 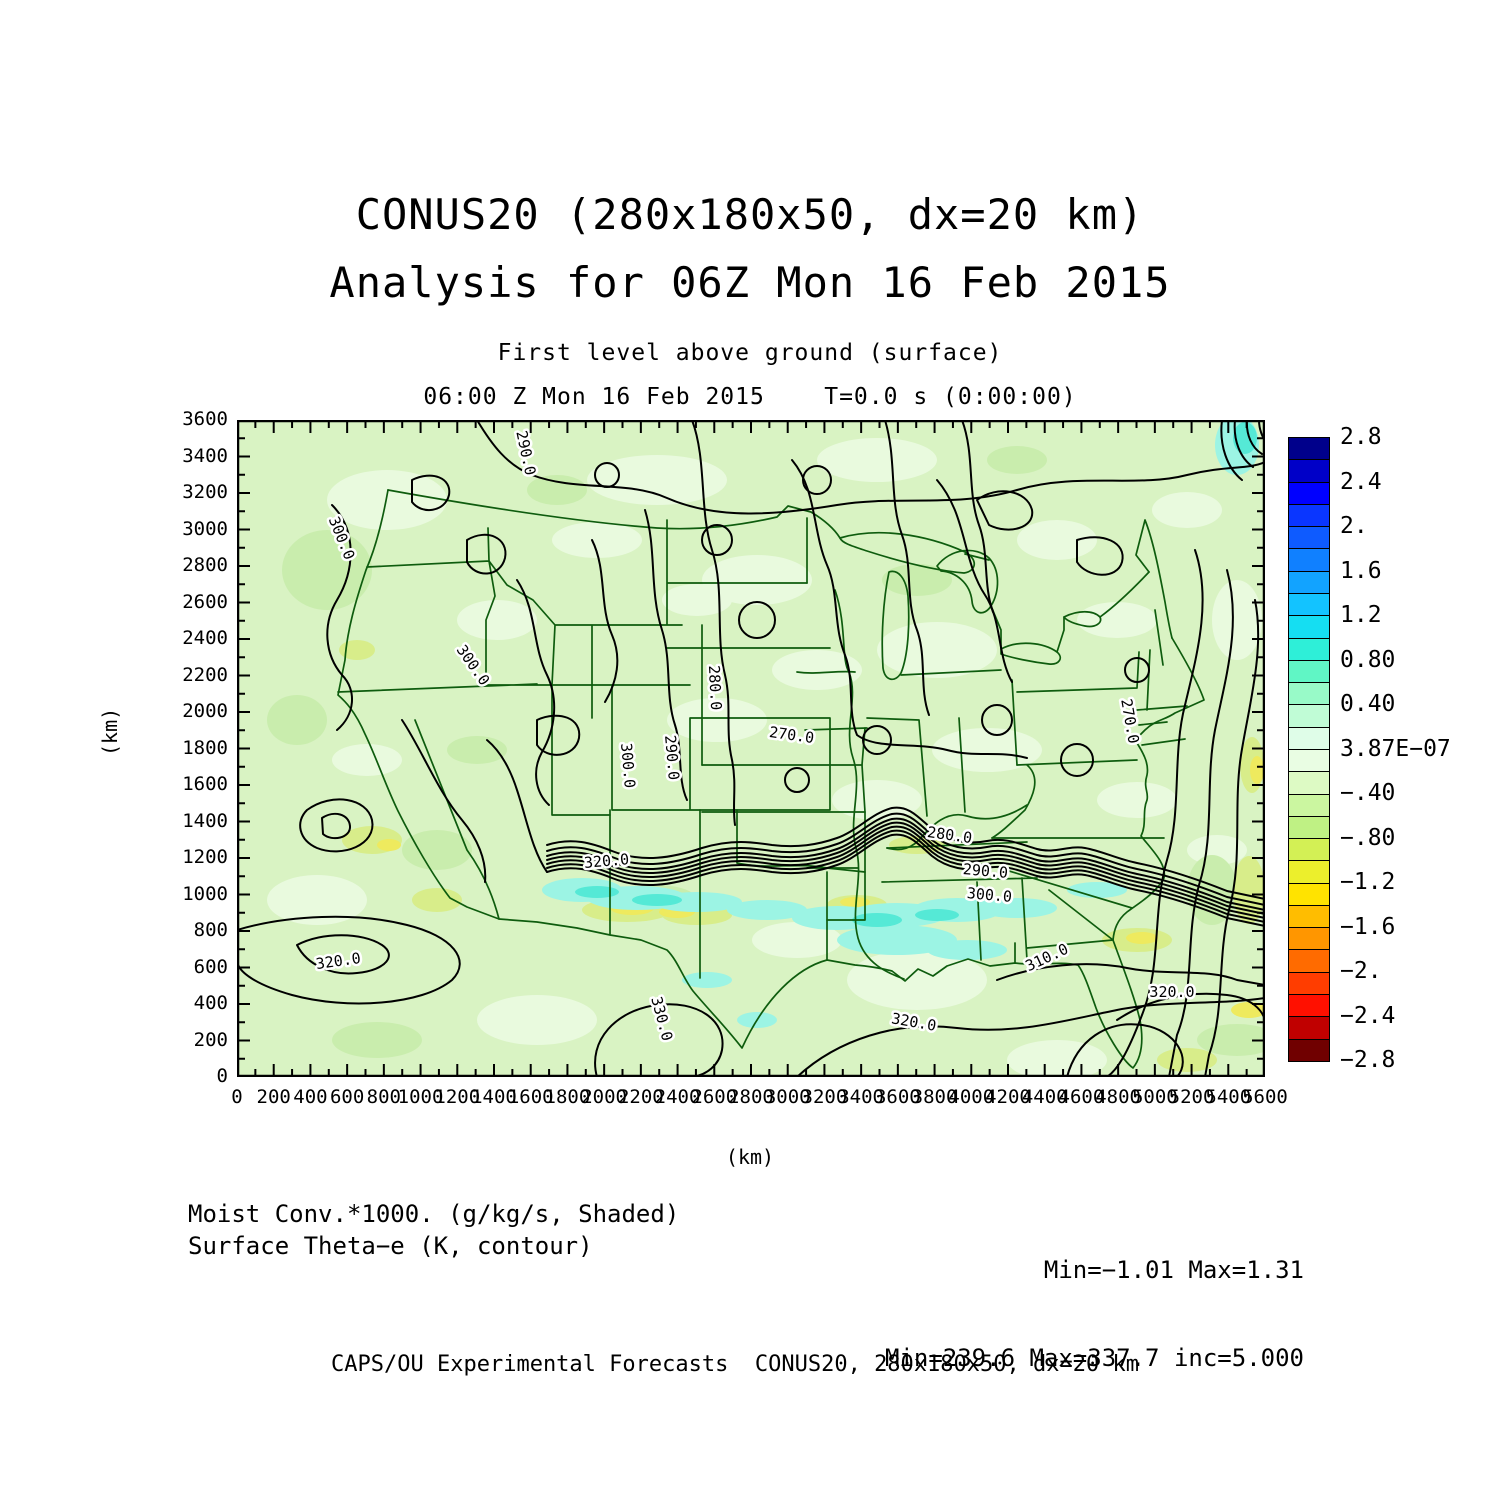 What do you see at coordinates (750, 353) in the screenshot?
I see `subtitle-level: First level above ground (surface)` at bounding box center [750, 353].